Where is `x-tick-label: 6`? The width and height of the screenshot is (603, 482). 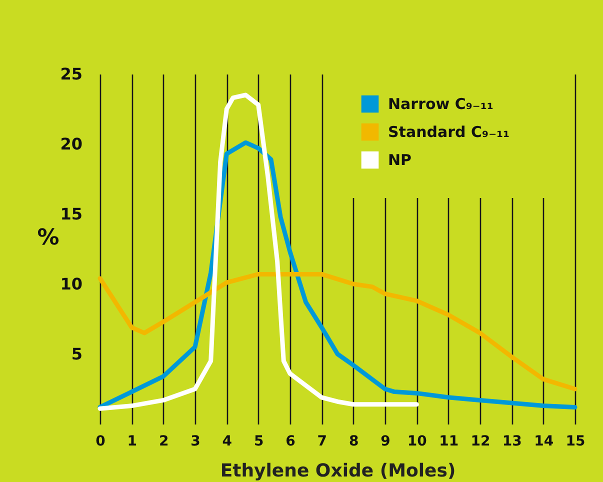
x-tick-label: 6 is located at coordinates (291, 442).